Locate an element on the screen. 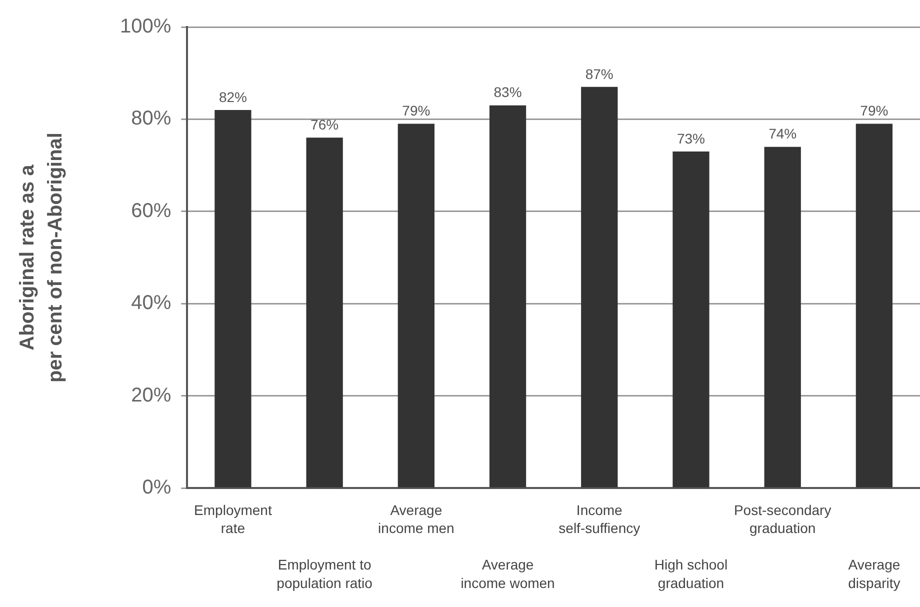  data-label: 82% is located at coordinates (232, 96).